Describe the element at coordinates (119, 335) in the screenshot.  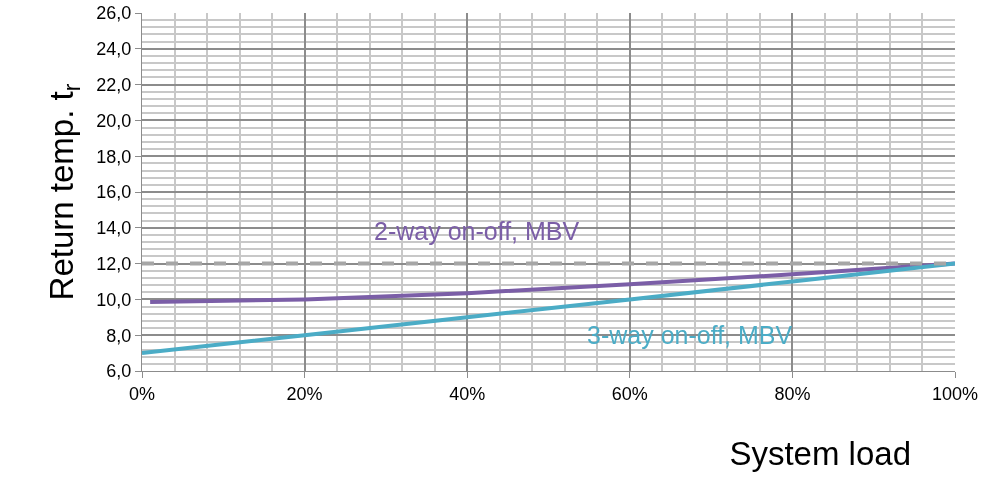
I see `y-tick-label: 8,0` at that location.